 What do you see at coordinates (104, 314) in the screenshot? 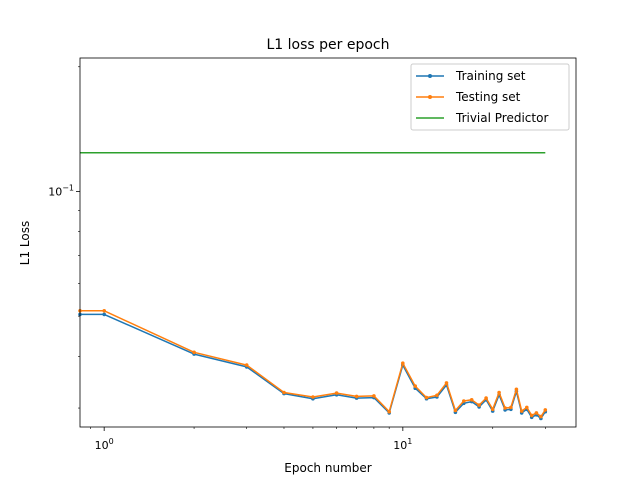
I see `training-set-point` at bounding box center [104, 314].